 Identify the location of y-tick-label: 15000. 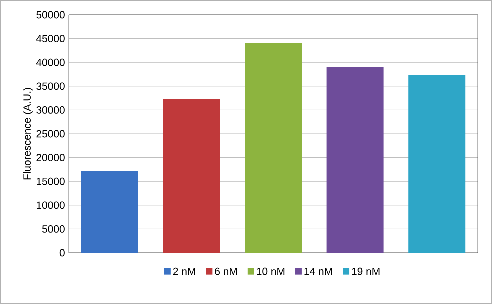
(51, 182).